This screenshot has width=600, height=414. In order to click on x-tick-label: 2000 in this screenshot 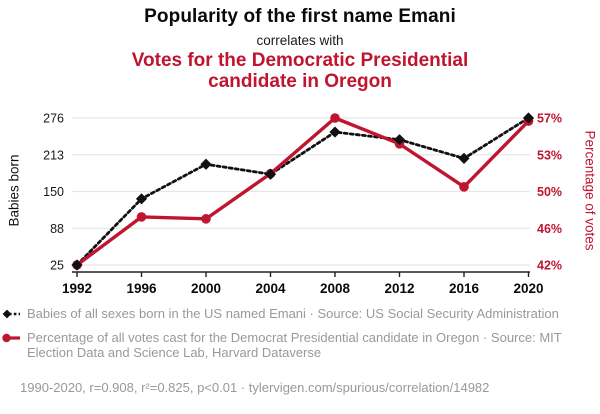, I will do `click(206, 288)`.